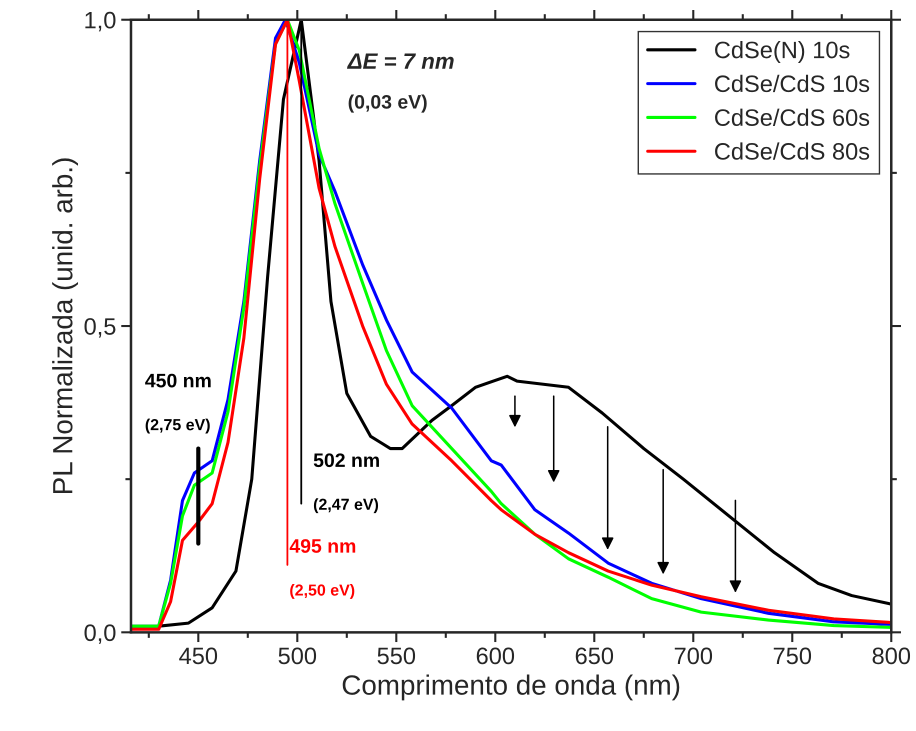 The width and height of the screenshot is (916, 731). What do you see at coordinates (792, 83) in the screenshot?
I see `legend-label: CdSe/CdS 10s` at bounding box center [792, 83].